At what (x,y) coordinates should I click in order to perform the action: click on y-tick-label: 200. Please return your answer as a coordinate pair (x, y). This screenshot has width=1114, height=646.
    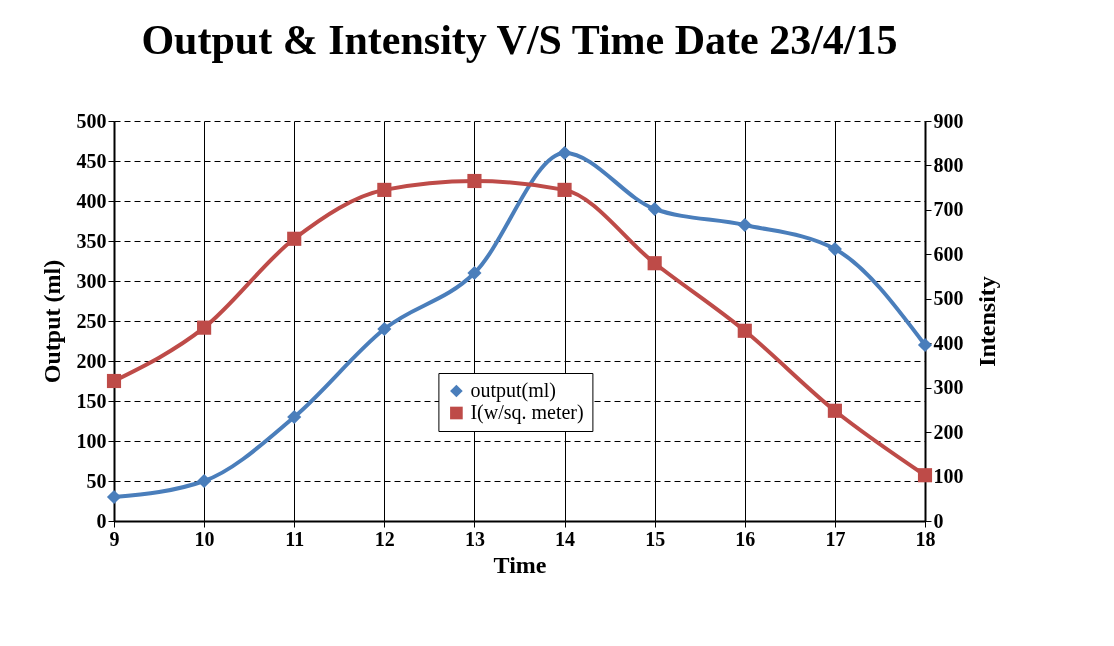
    Looking at the image, I should click on (91, 360).